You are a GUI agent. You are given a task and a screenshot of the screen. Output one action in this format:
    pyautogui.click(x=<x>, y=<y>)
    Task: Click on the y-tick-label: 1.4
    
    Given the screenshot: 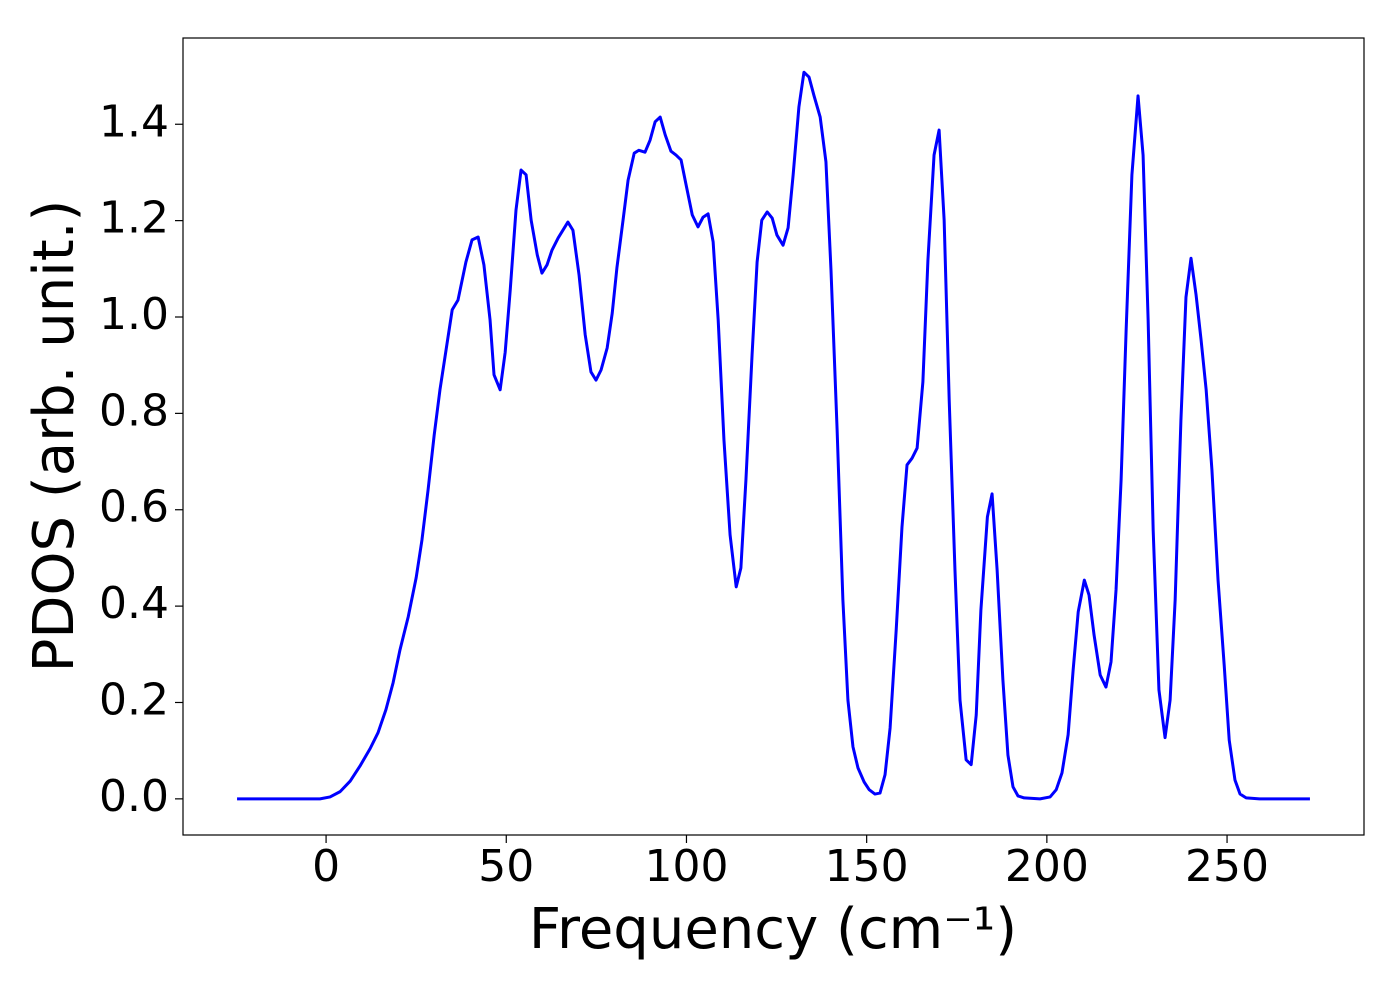 What is the action you would take?
    pyautogui.click(x=134, y=121)
    